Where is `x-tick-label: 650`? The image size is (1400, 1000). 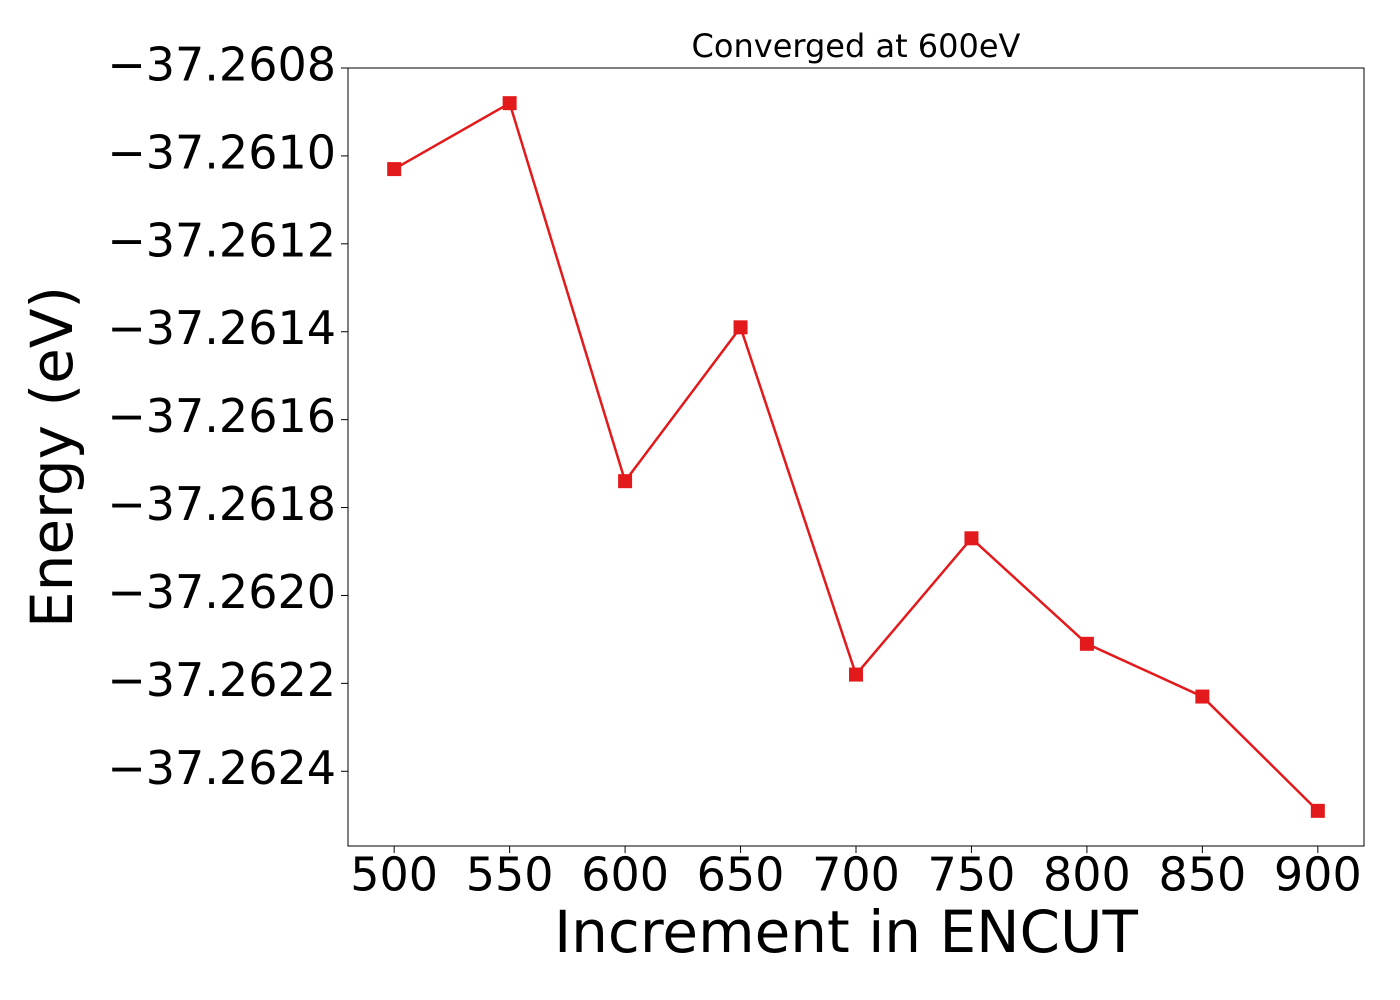
x-tick-label: 650 is located at coordinates (741, 875).